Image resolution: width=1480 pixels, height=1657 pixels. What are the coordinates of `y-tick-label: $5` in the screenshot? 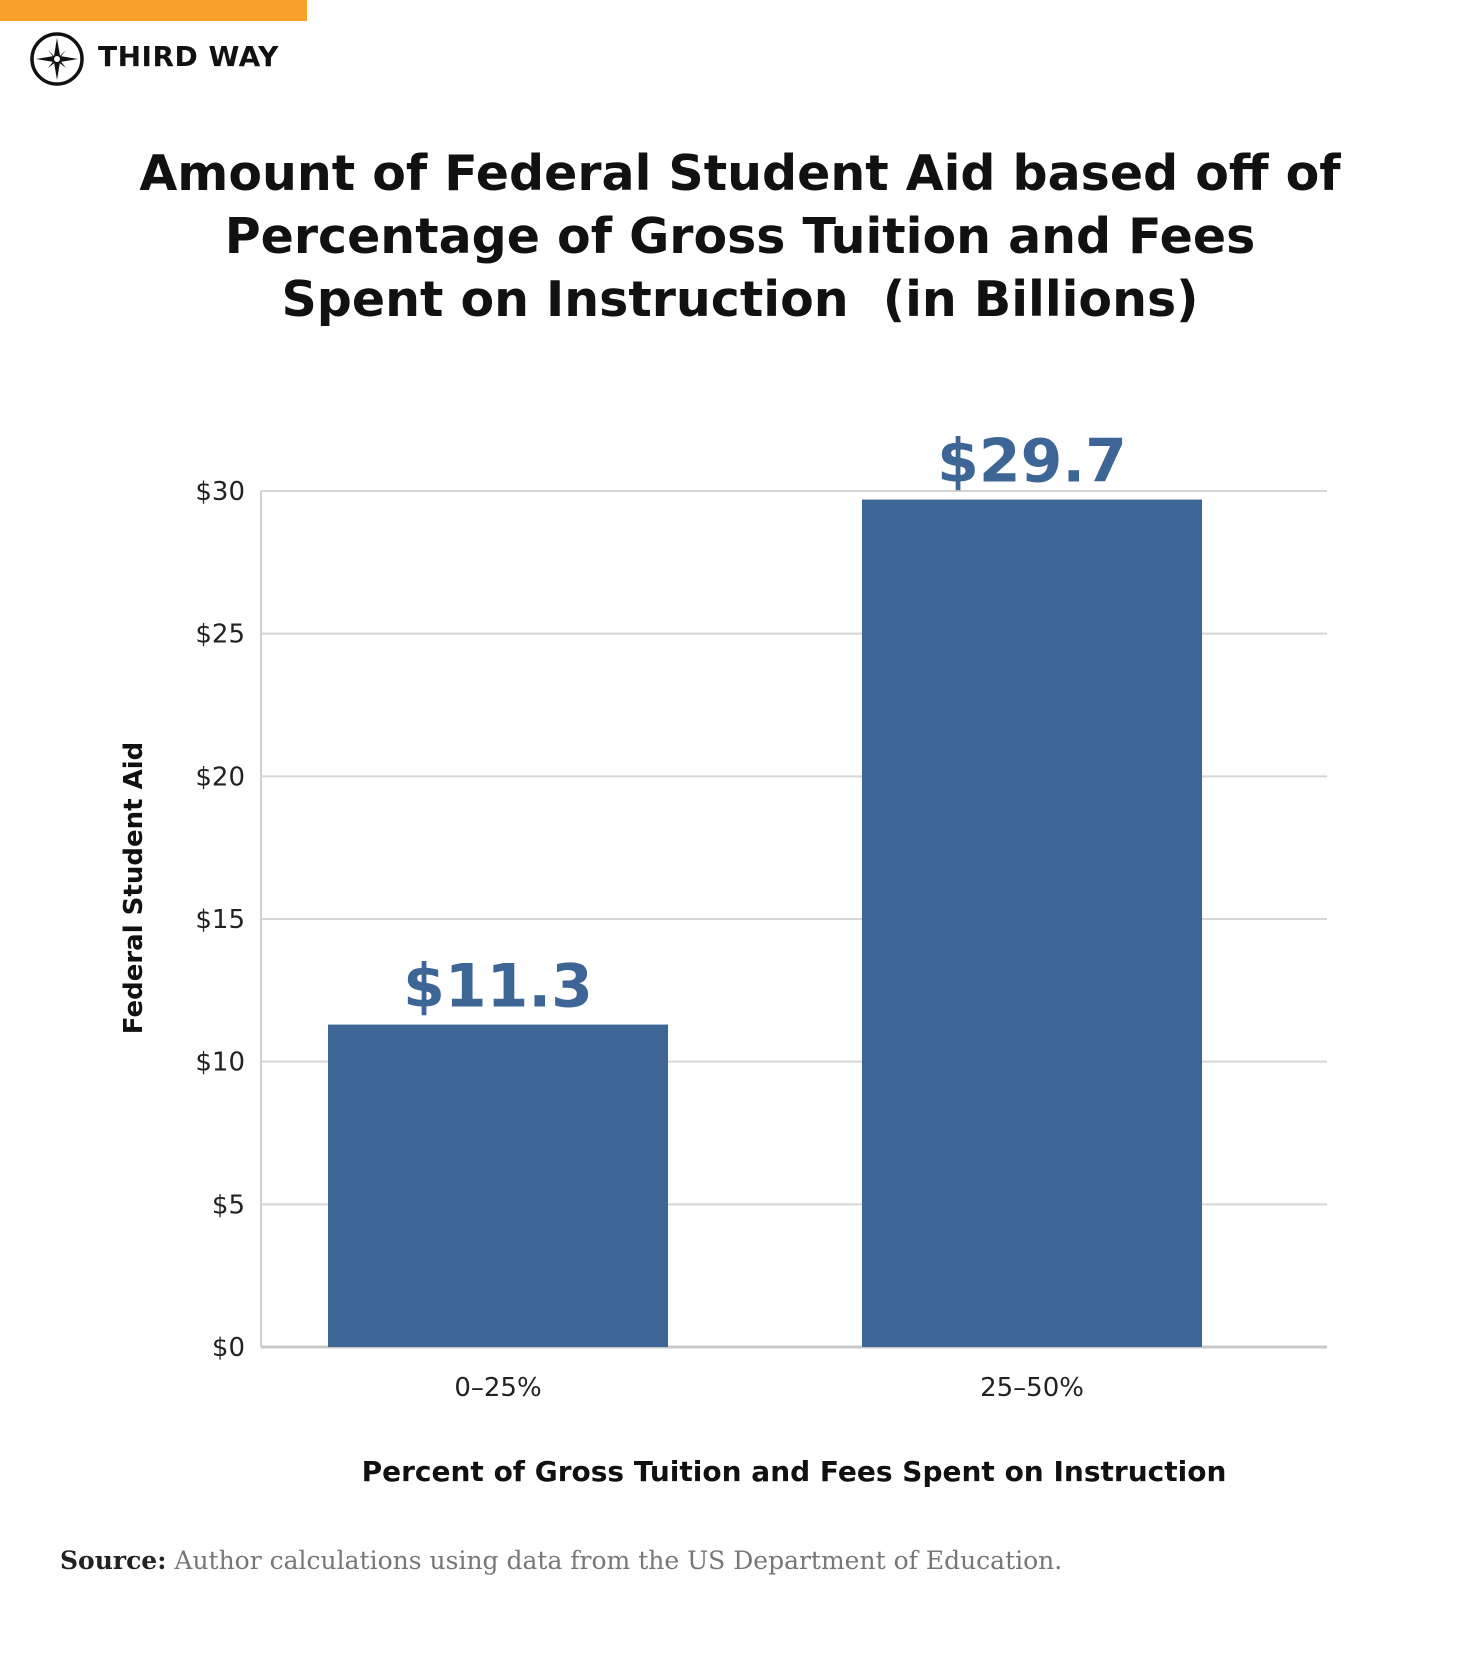 It's located at (228, 1205).